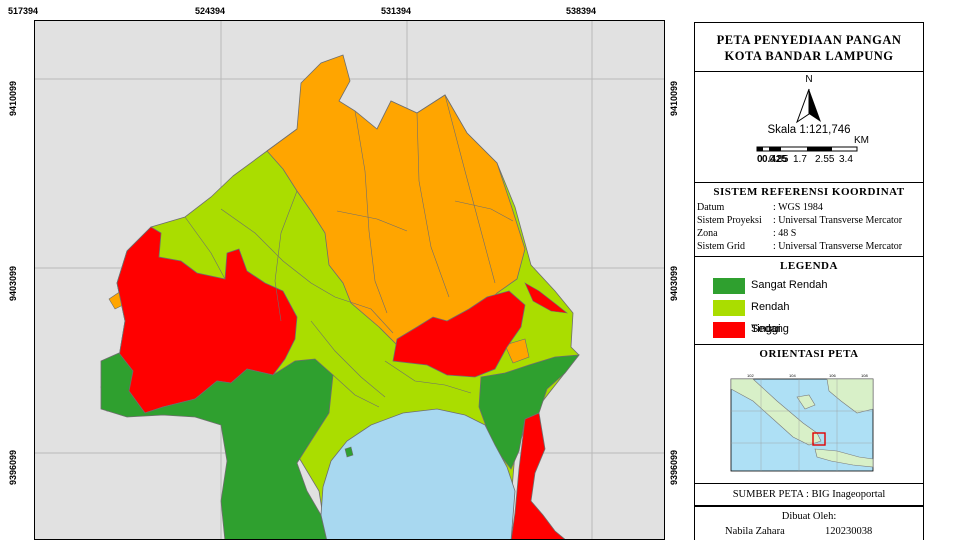 The image size is (960, 540). I want to click on coord-left-1: 9410099, so click(13, 98).